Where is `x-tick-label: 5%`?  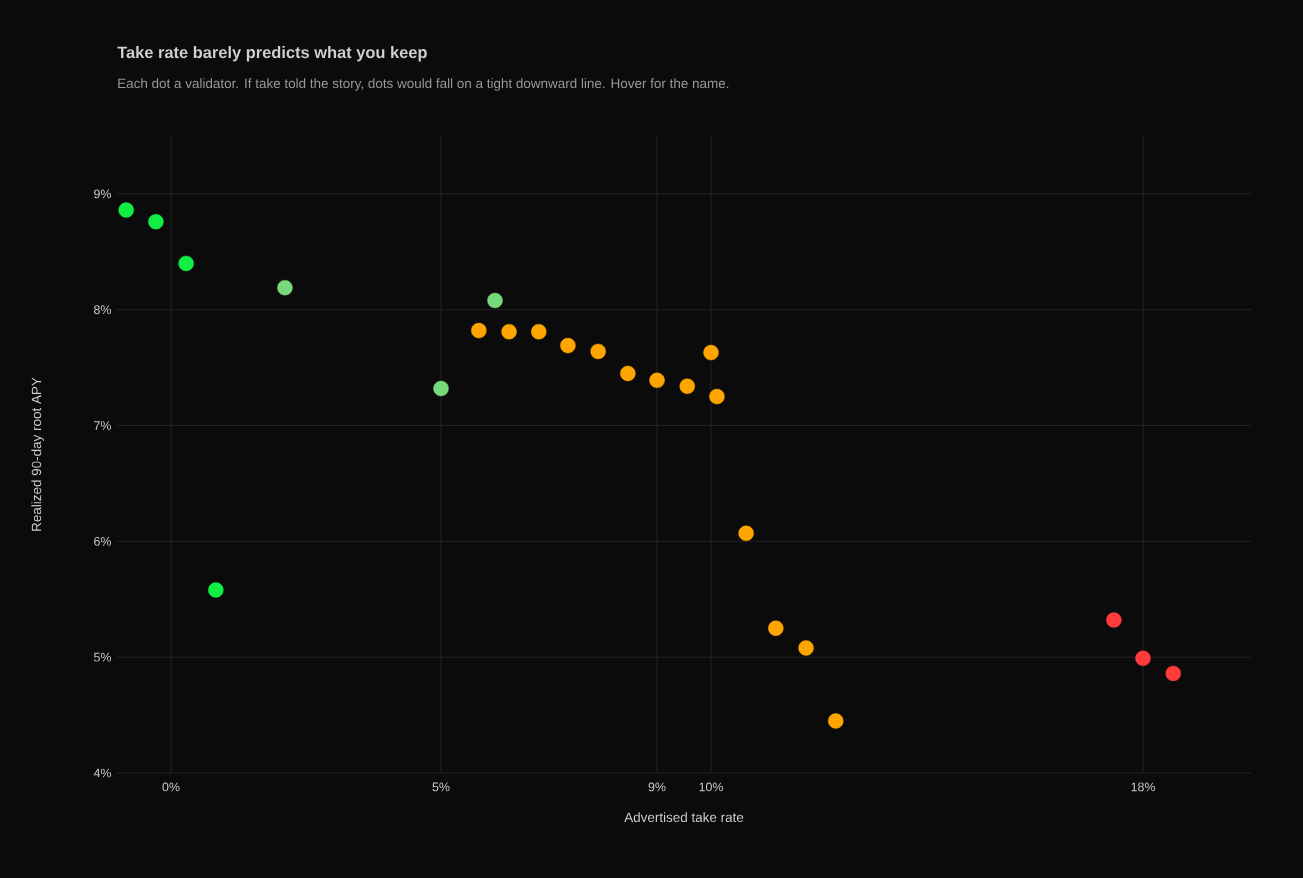 x-tick-label: 5% is located at coordinates (441, 787).